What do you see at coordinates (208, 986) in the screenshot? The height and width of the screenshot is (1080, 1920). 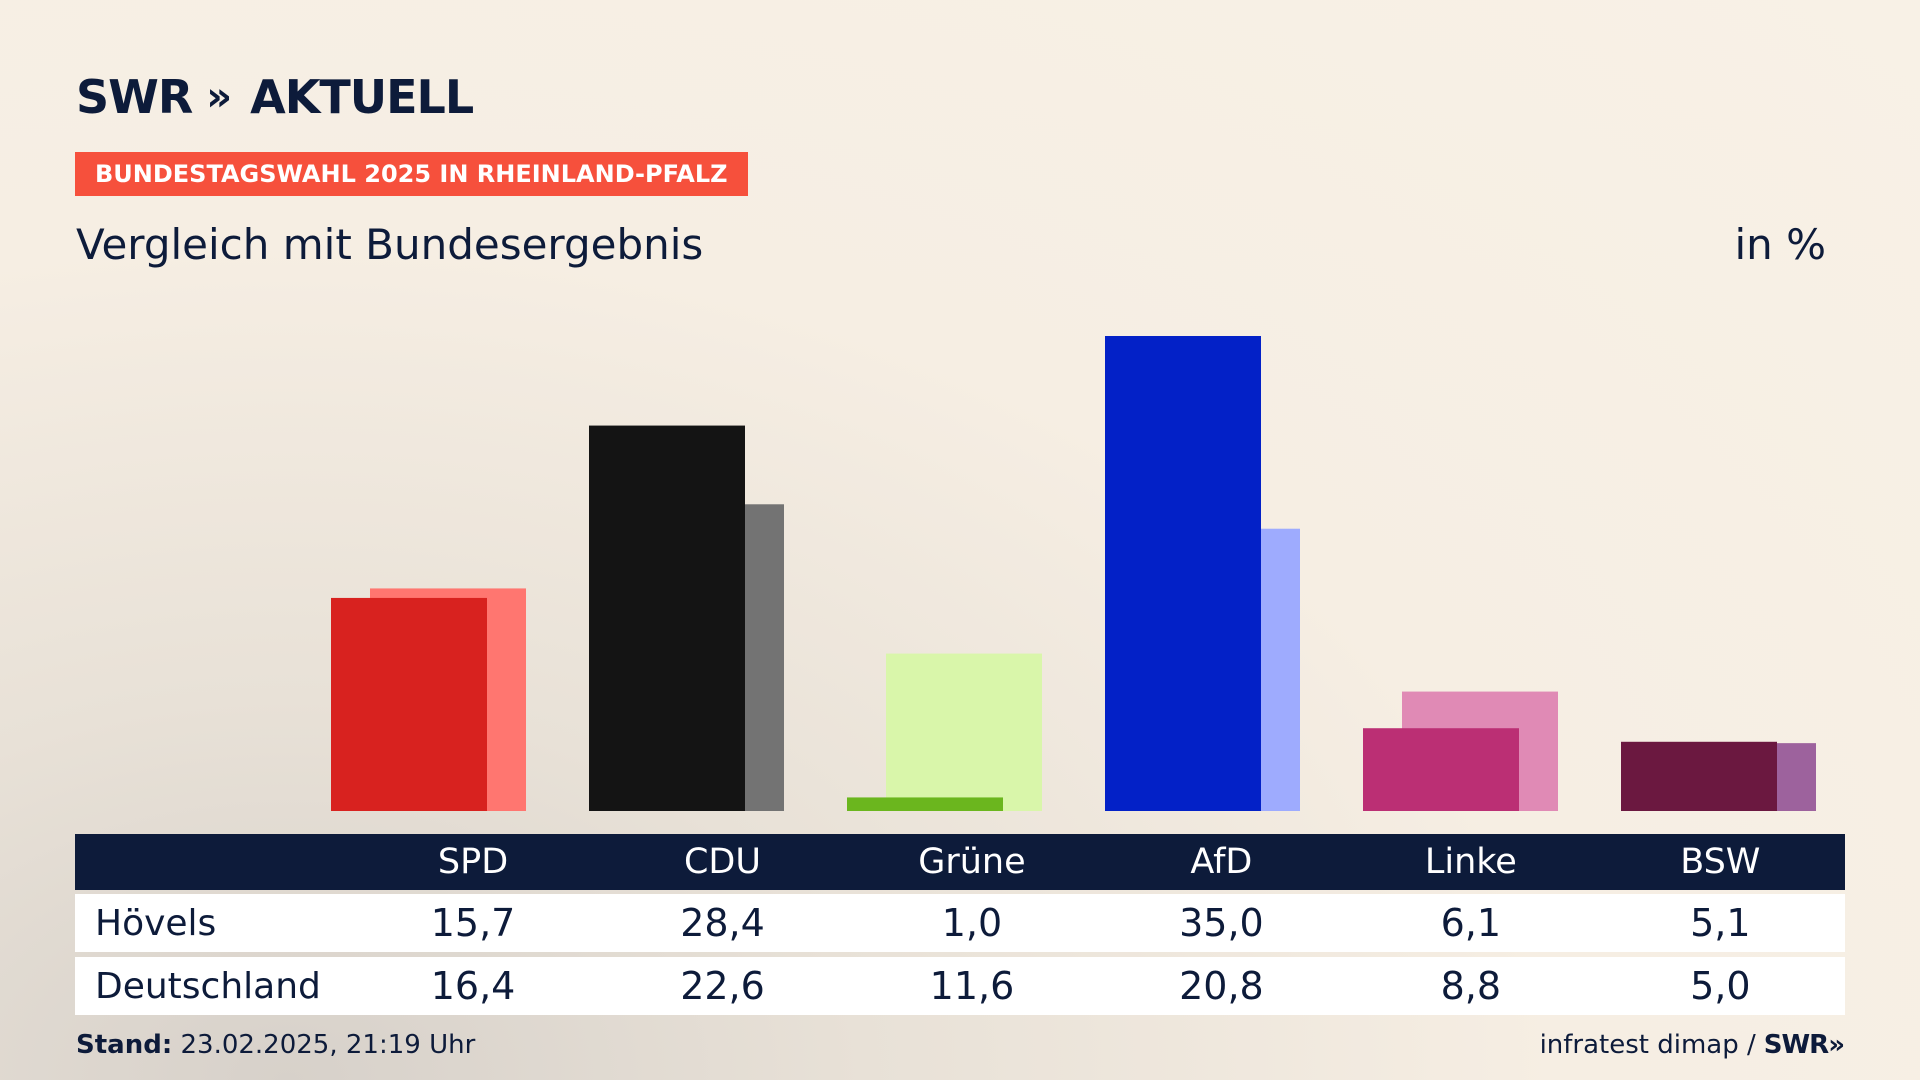 I see `row-label-deutschland: Deutschland` at bounding box center [208, 986].